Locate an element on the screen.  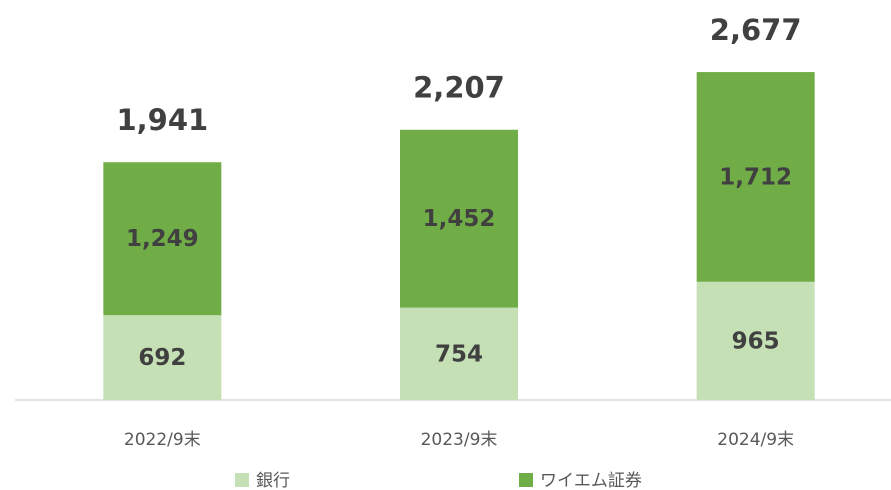
x-tick-label: 2024/9末 is located at coordinates (755, 440).